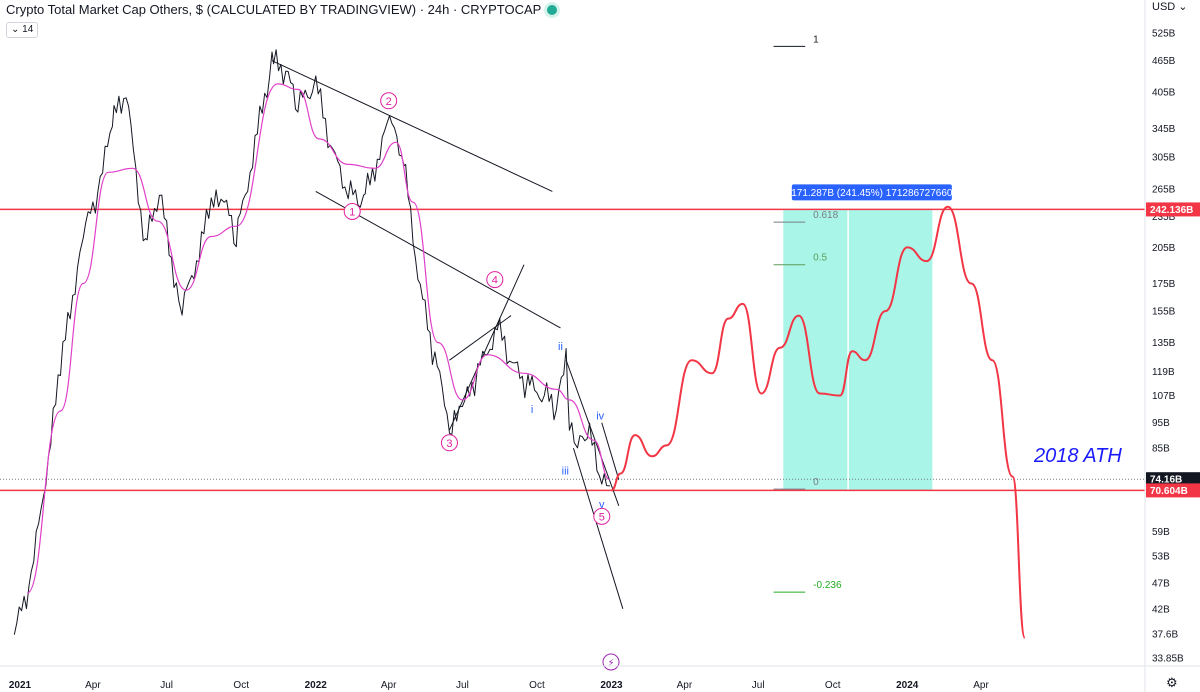  What do you see at coordinates (858, 350) in the screenshot?
I see `measure-box` at bounding box center [858, 350].